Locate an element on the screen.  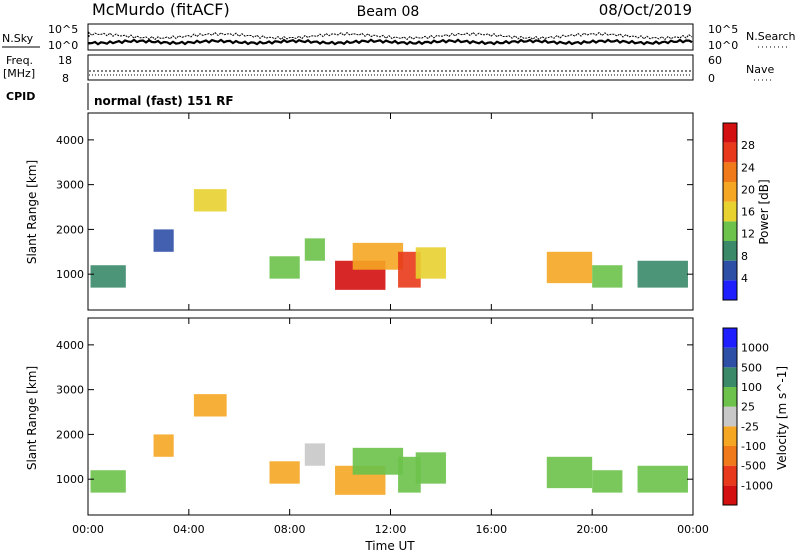
date-title: 08/Oct/2019 is located at coordinates (645, 10).